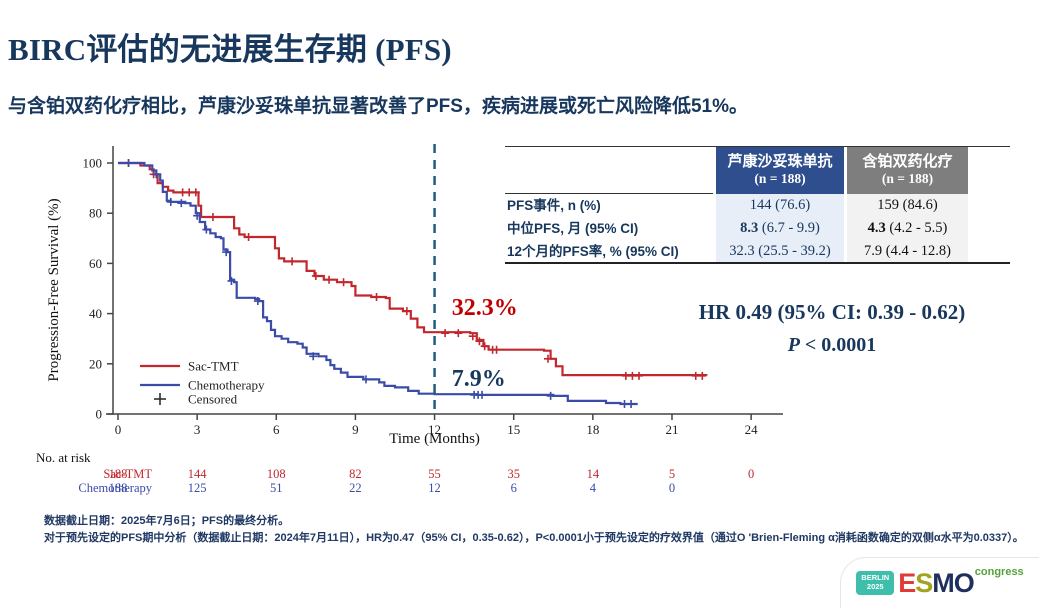 The width and height of the screenshot is (1039, 608). I want to click on congress-label: congress, so click(999, 572).